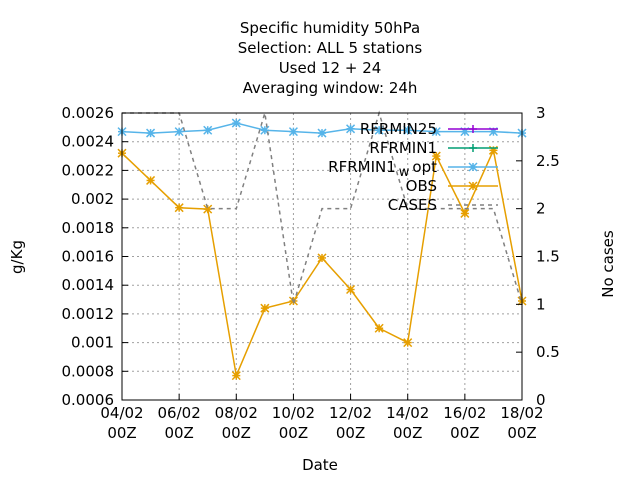  I want to click on series-rfrmin1-w-opt, so click(322, 128).